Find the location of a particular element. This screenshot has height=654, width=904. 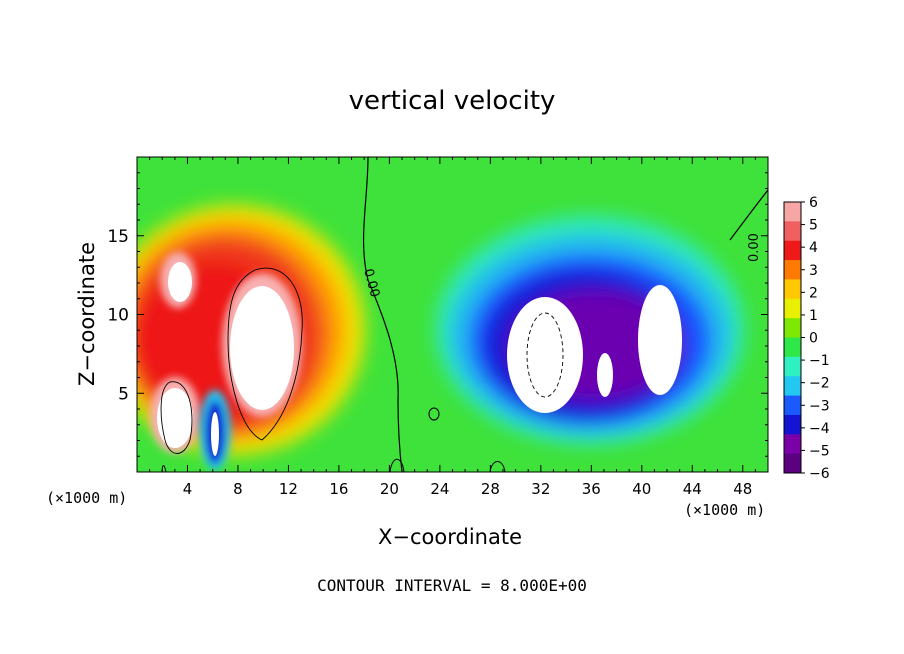

updraft-left-core is located at coordinates (180, 282).